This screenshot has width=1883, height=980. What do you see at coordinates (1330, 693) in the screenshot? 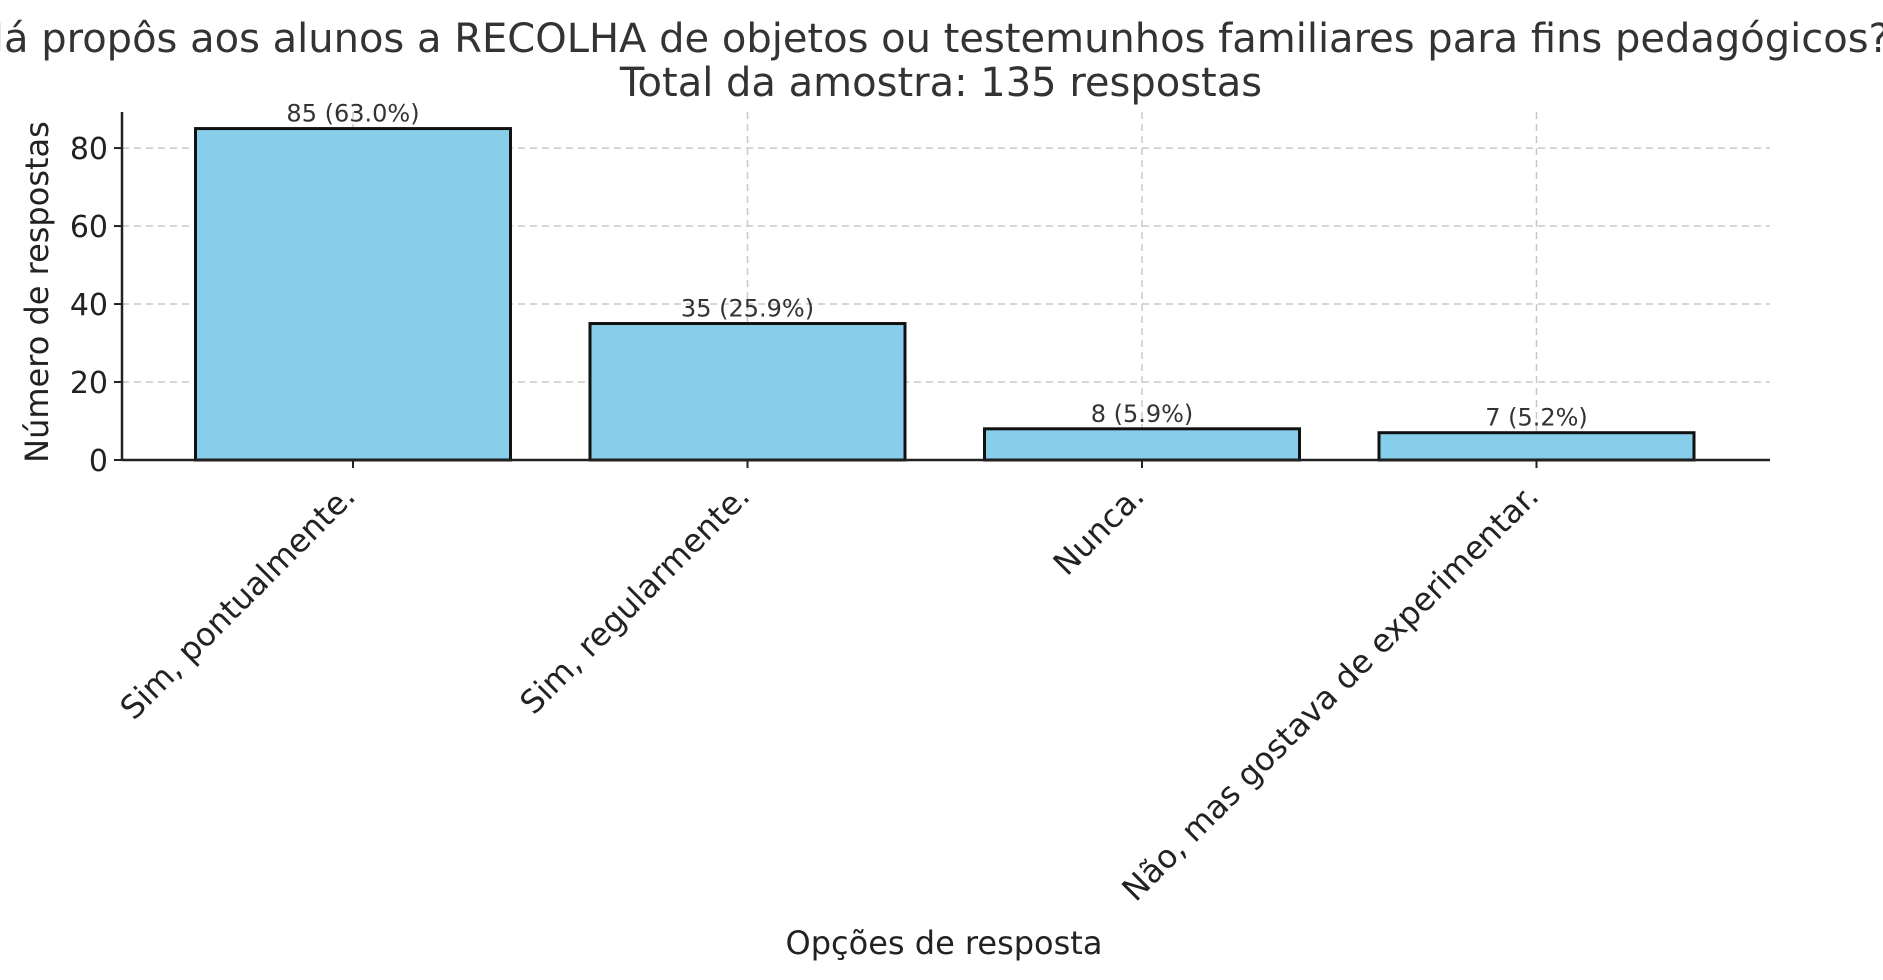
I see `x-category-label: Não, mas gostava de experimentar.` at bounding box center [1330, 693].